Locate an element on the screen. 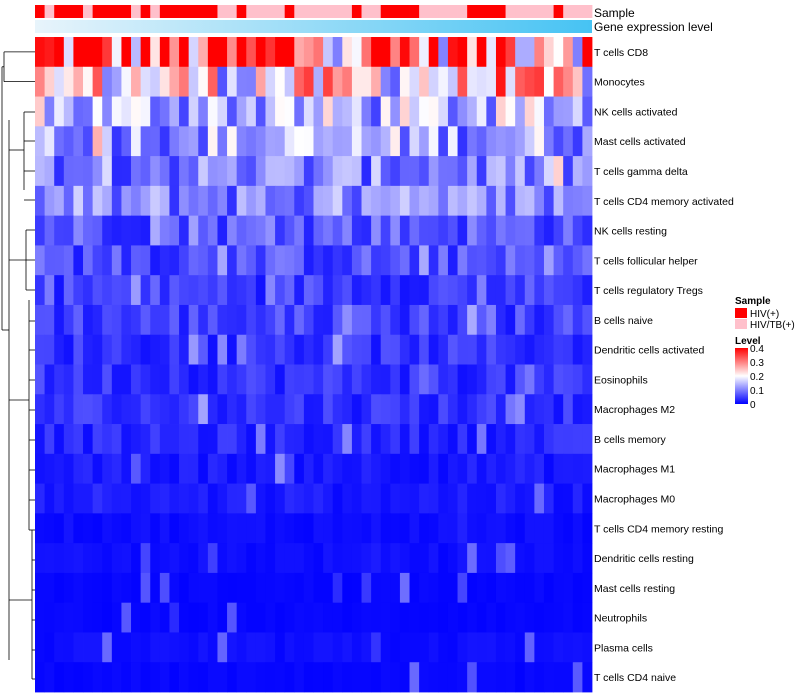 Image resolution: width=800 pixels, height=700 pixels. row-label: Mast cells resting is located at coordinates (634, 589).